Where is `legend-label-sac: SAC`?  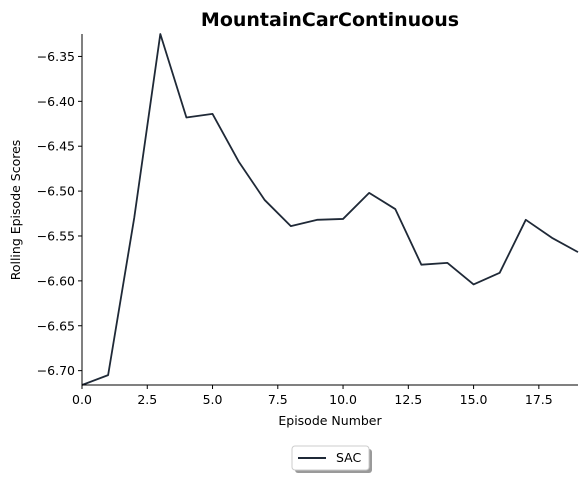 legend-label-sac: SAC is located at coordinates (348, 457).